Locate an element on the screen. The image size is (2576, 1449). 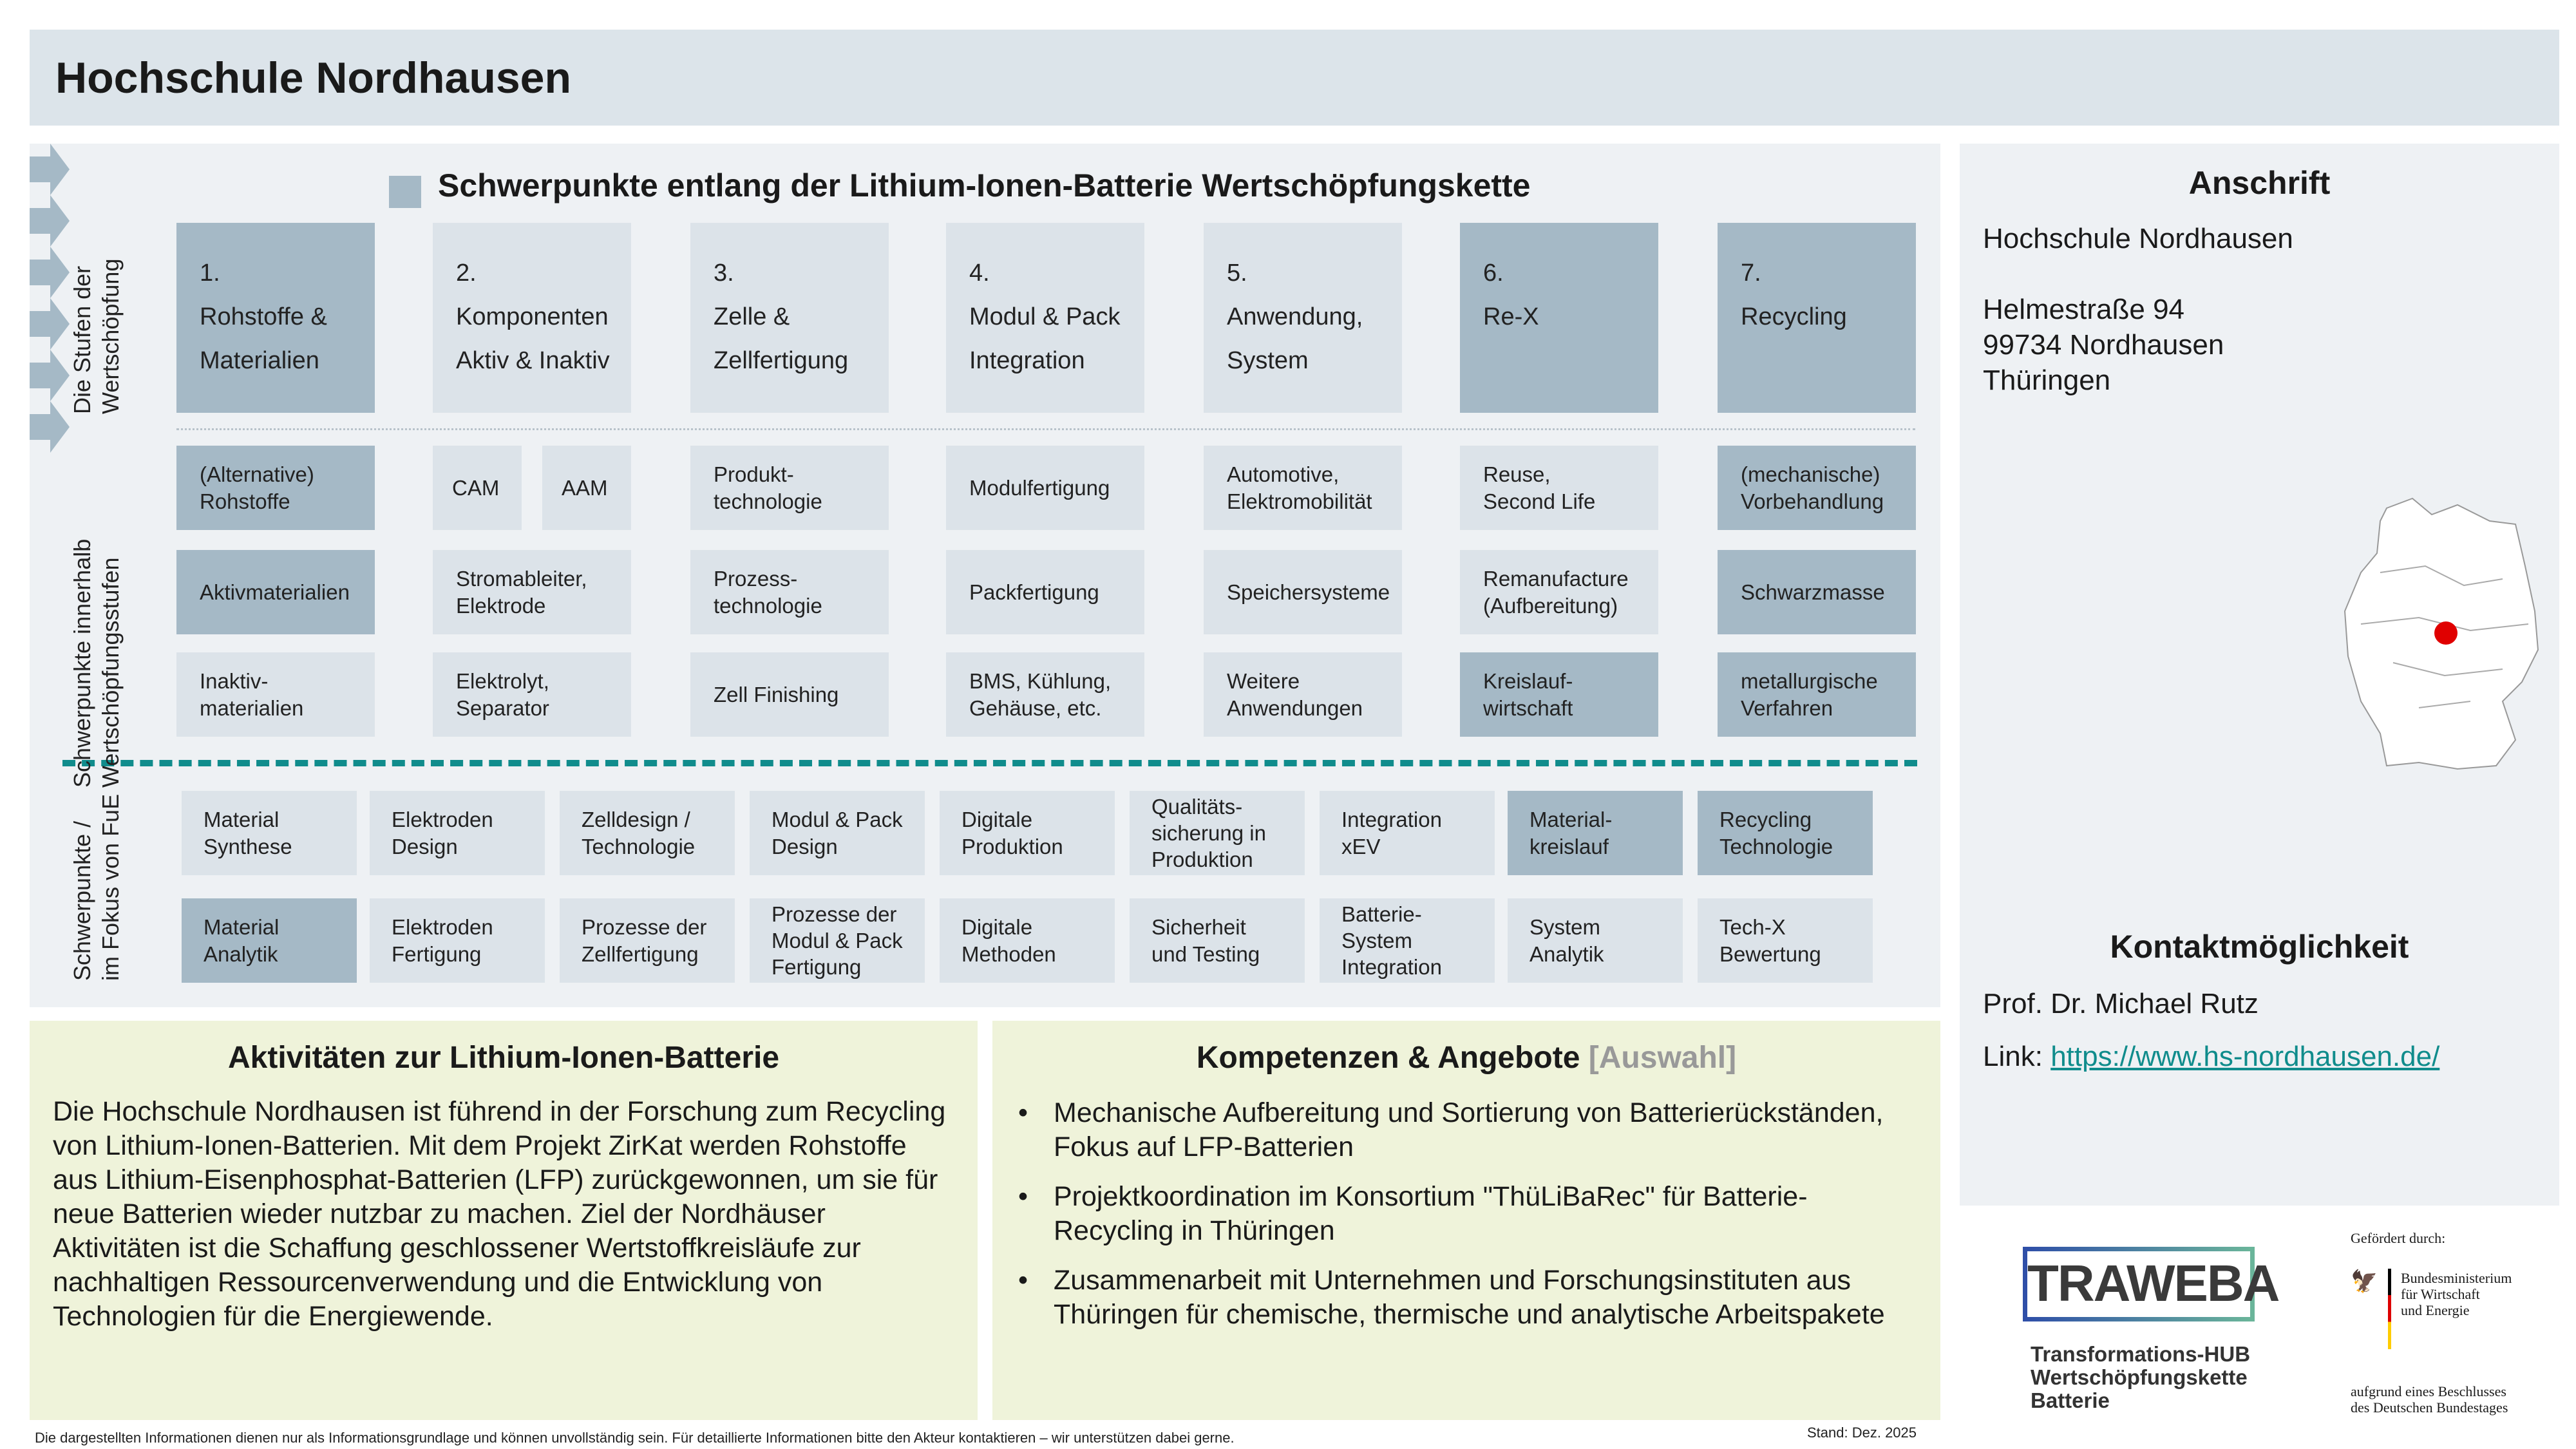
fue-text: Zelldesign / Technologie is located at coordinates (639, 833).